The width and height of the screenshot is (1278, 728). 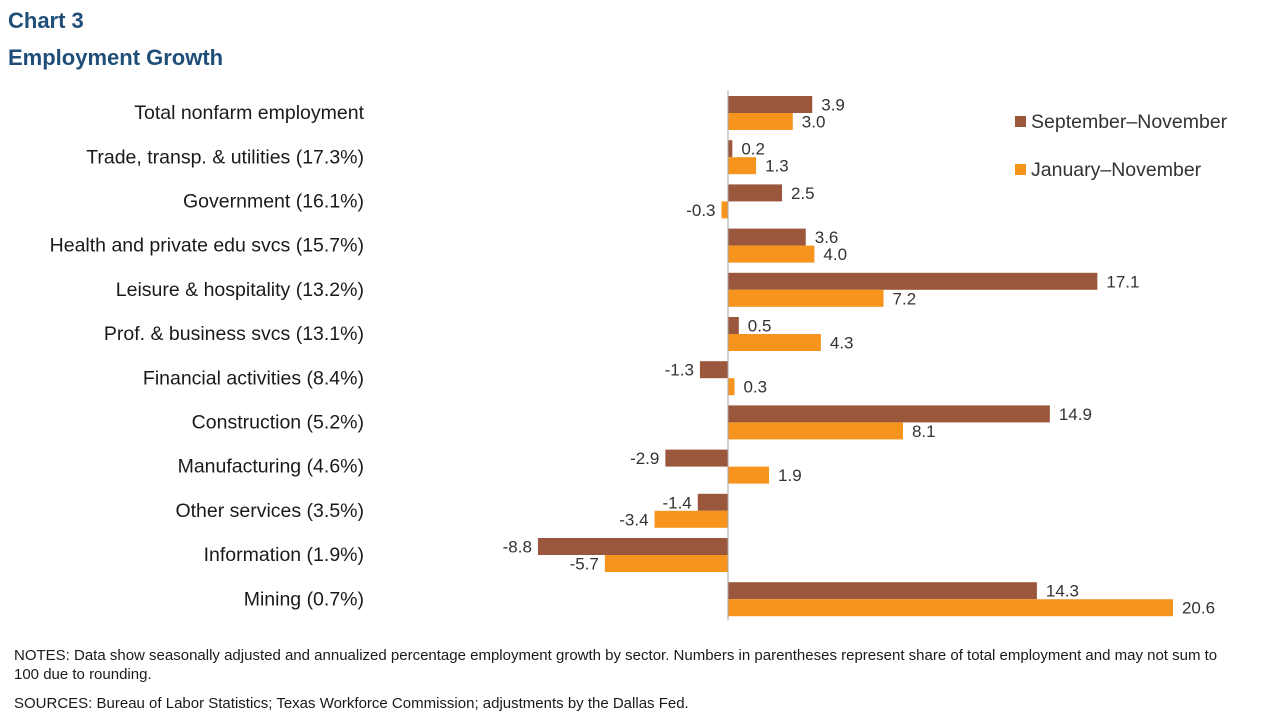 I want to click on data-label-january-november-total-nonfarm-employment: 3.0, so click(x=814, y=122).